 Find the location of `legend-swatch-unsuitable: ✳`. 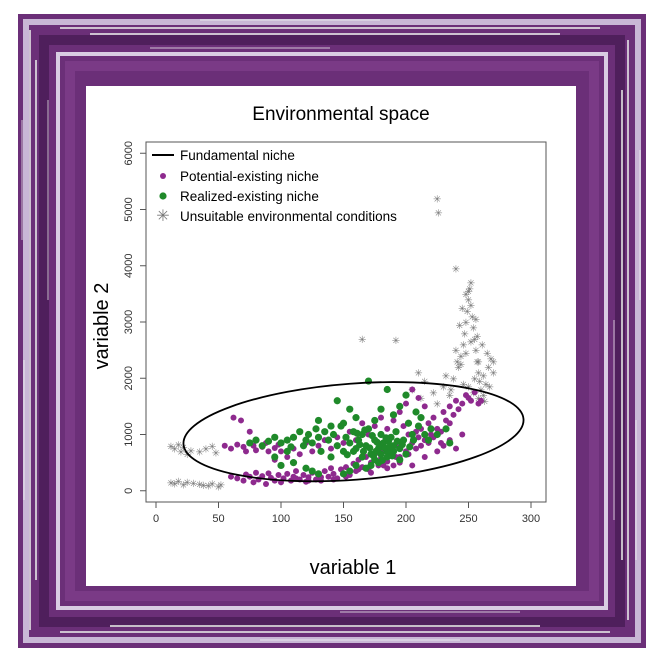

legend-swatch-unsuitable: ✳ is located at coordinates (162, 216).